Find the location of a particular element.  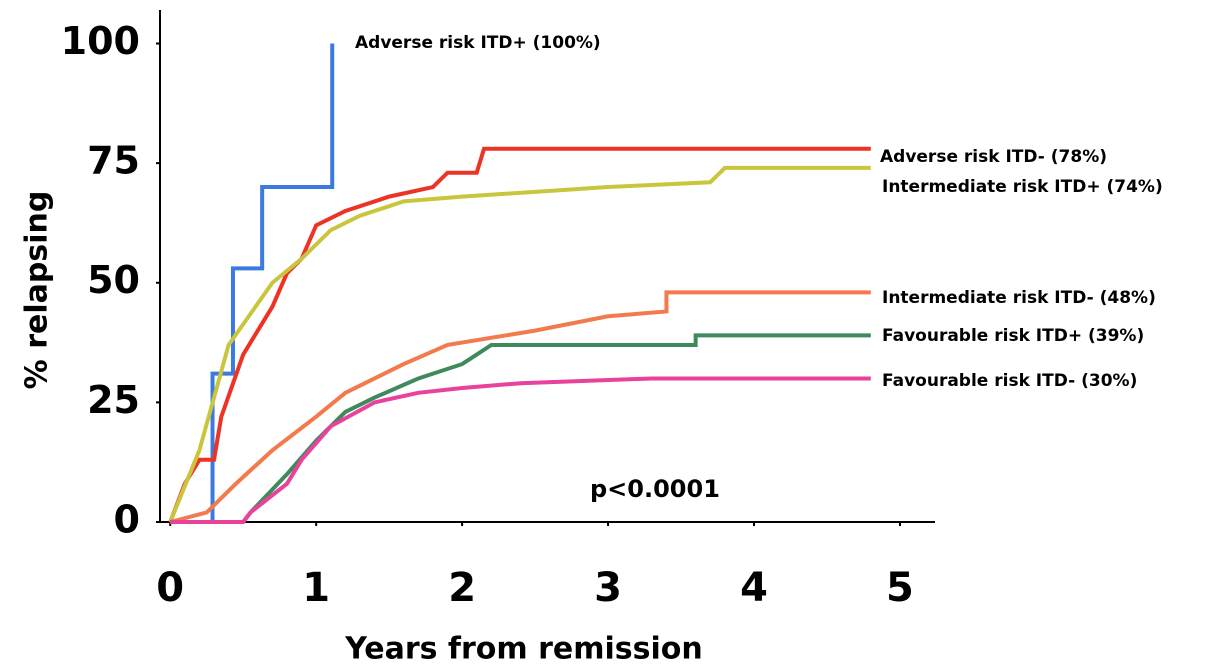

series-label: Adverse risk ITD- (78%) is located at coordinates (993, 157).